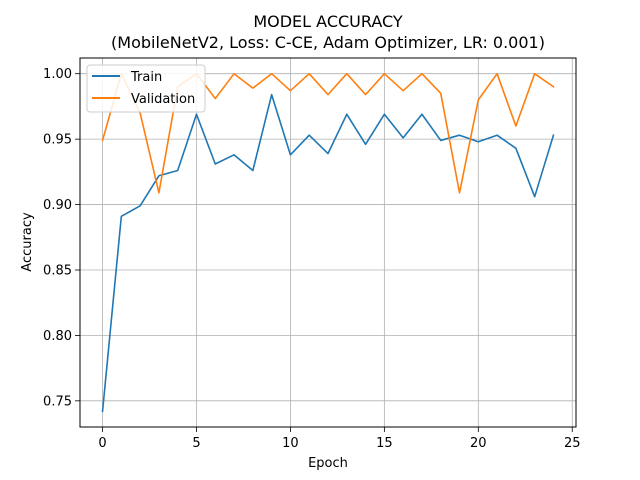 The image size is (640, 480). I want to click on x-tick-label: 15, so click(384, 443).